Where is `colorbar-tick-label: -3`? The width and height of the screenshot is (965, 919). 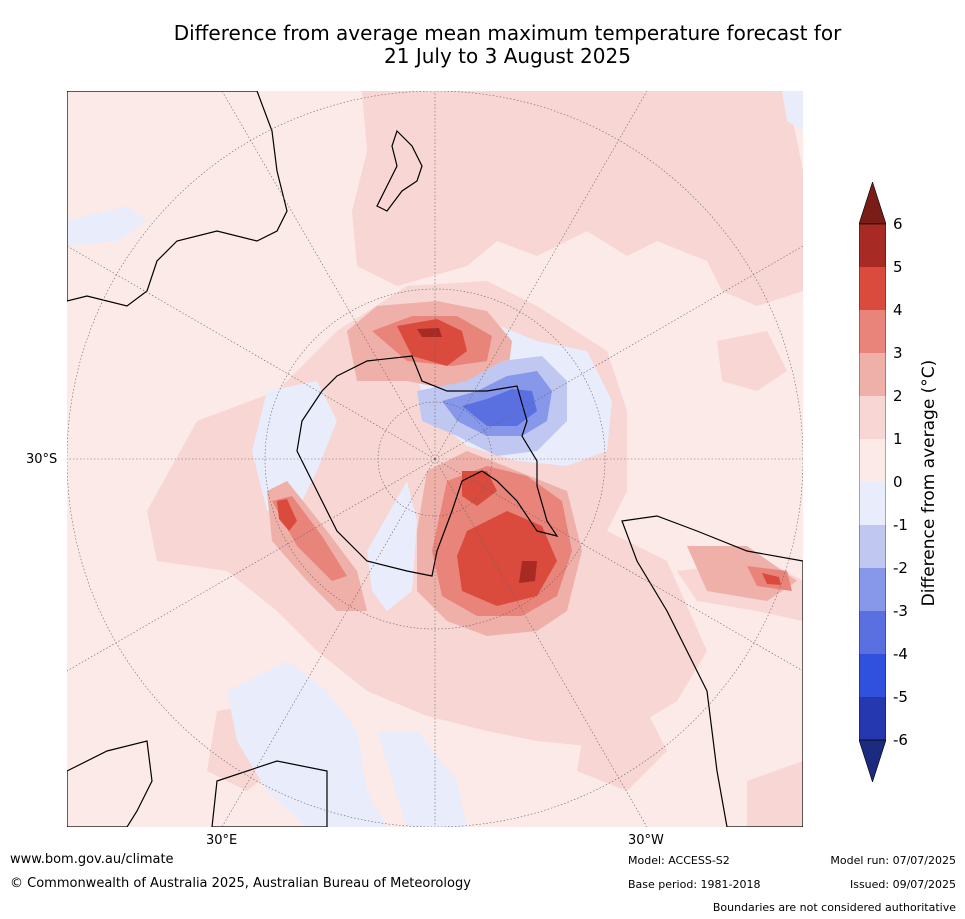
colorbar-tick-label: -3 is located at coordinates (900, 611).